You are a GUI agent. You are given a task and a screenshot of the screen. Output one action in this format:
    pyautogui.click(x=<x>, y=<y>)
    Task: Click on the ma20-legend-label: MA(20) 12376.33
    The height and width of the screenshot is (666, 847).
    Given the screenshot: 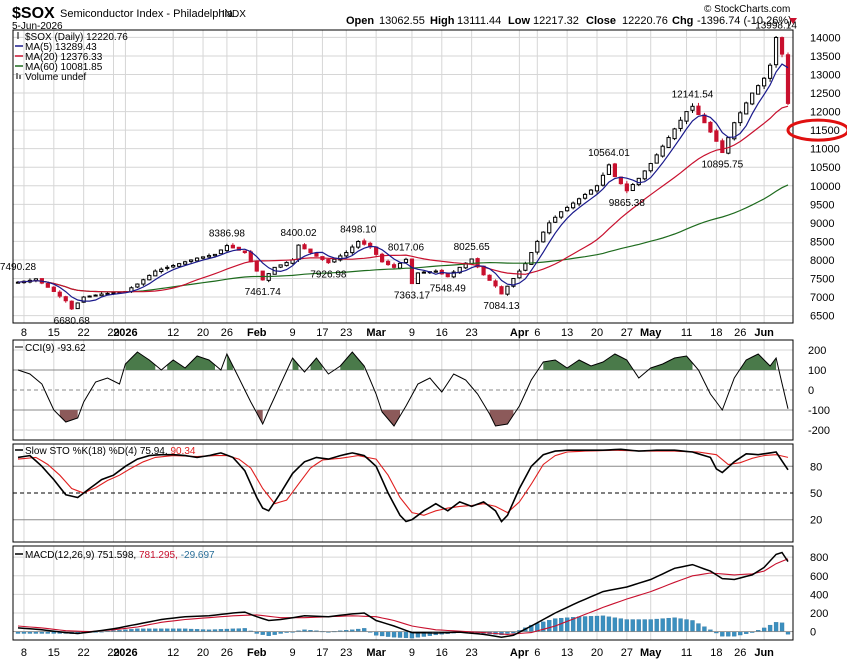 What is the action you would take?
    pyautogui.click(x=64, y=57)
    